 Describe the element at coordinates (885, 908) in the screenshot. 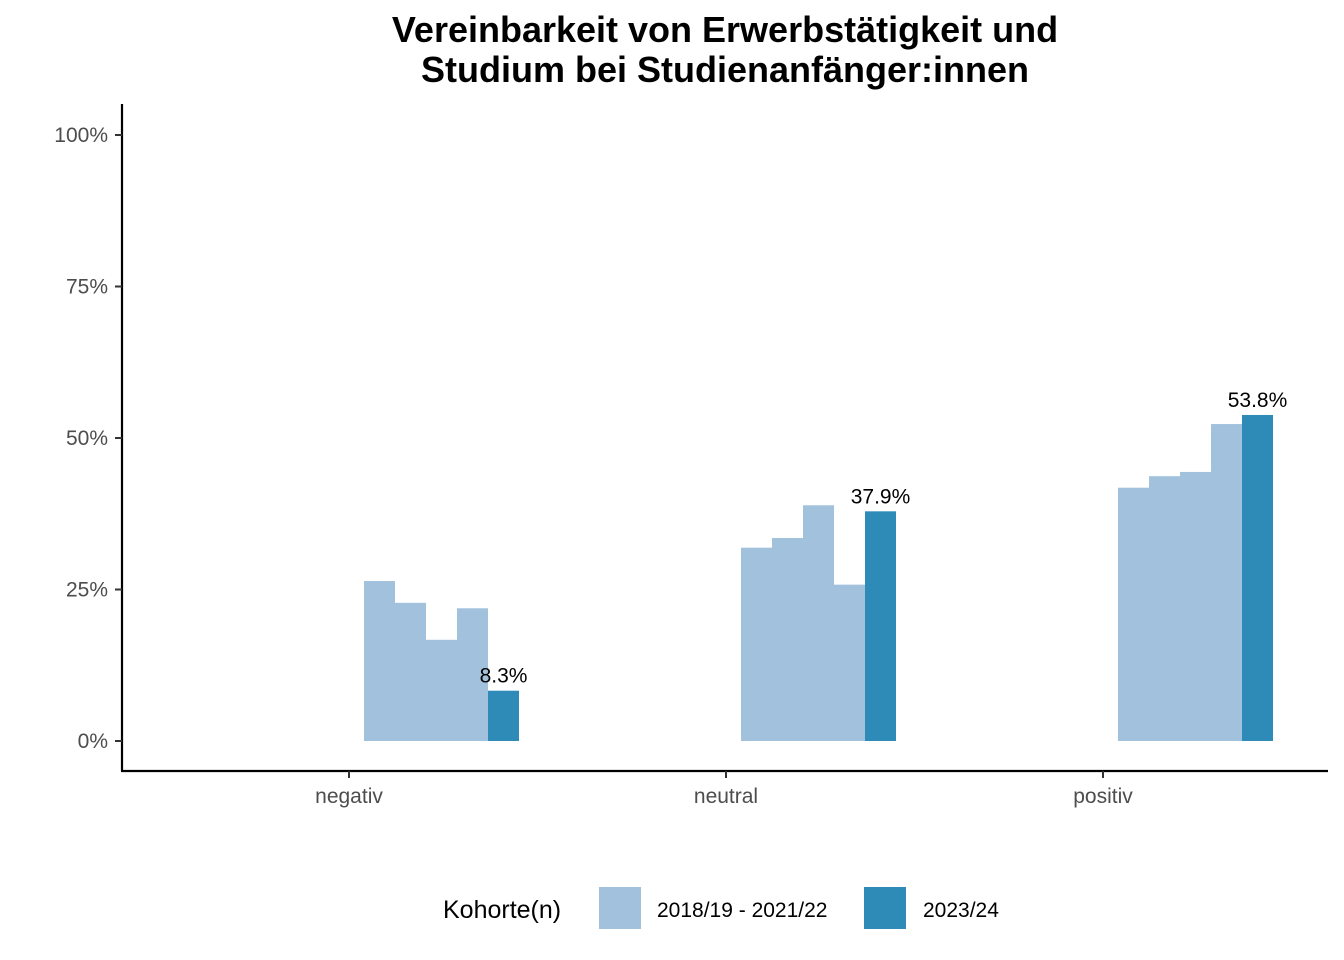

I see `legend-swatch-current` at that location.